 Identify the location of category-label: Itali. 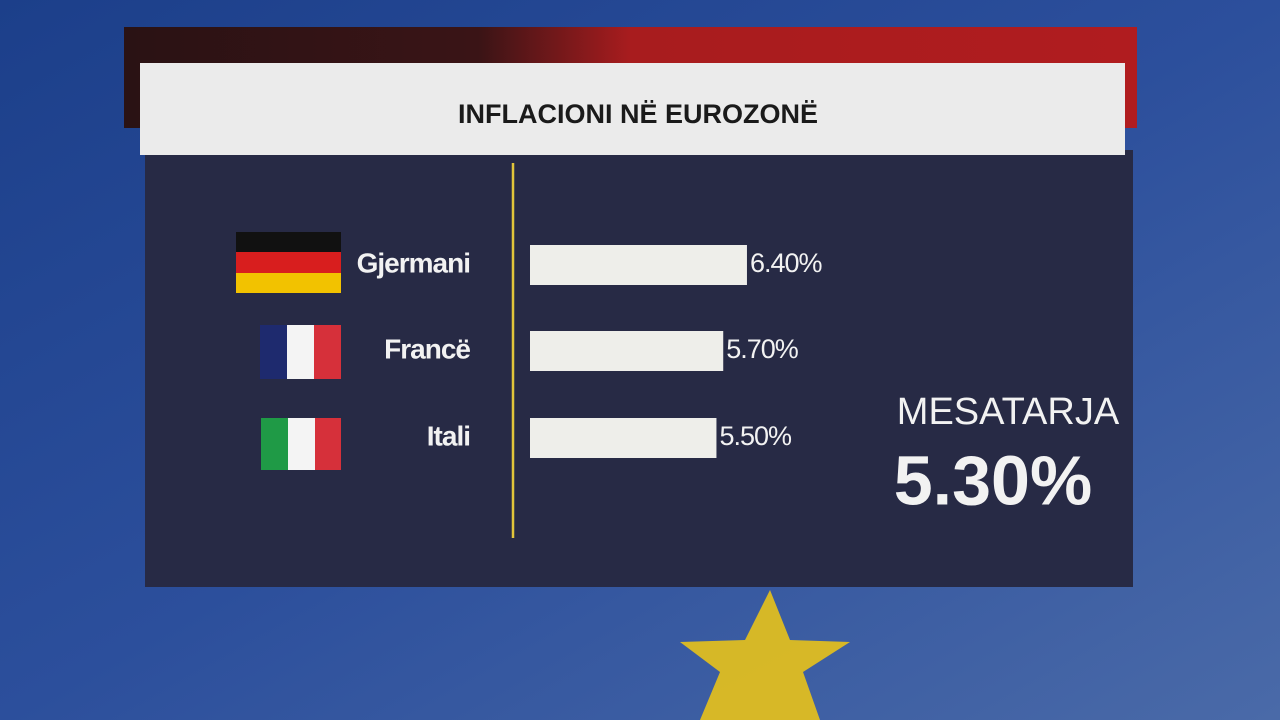
(448, 435).